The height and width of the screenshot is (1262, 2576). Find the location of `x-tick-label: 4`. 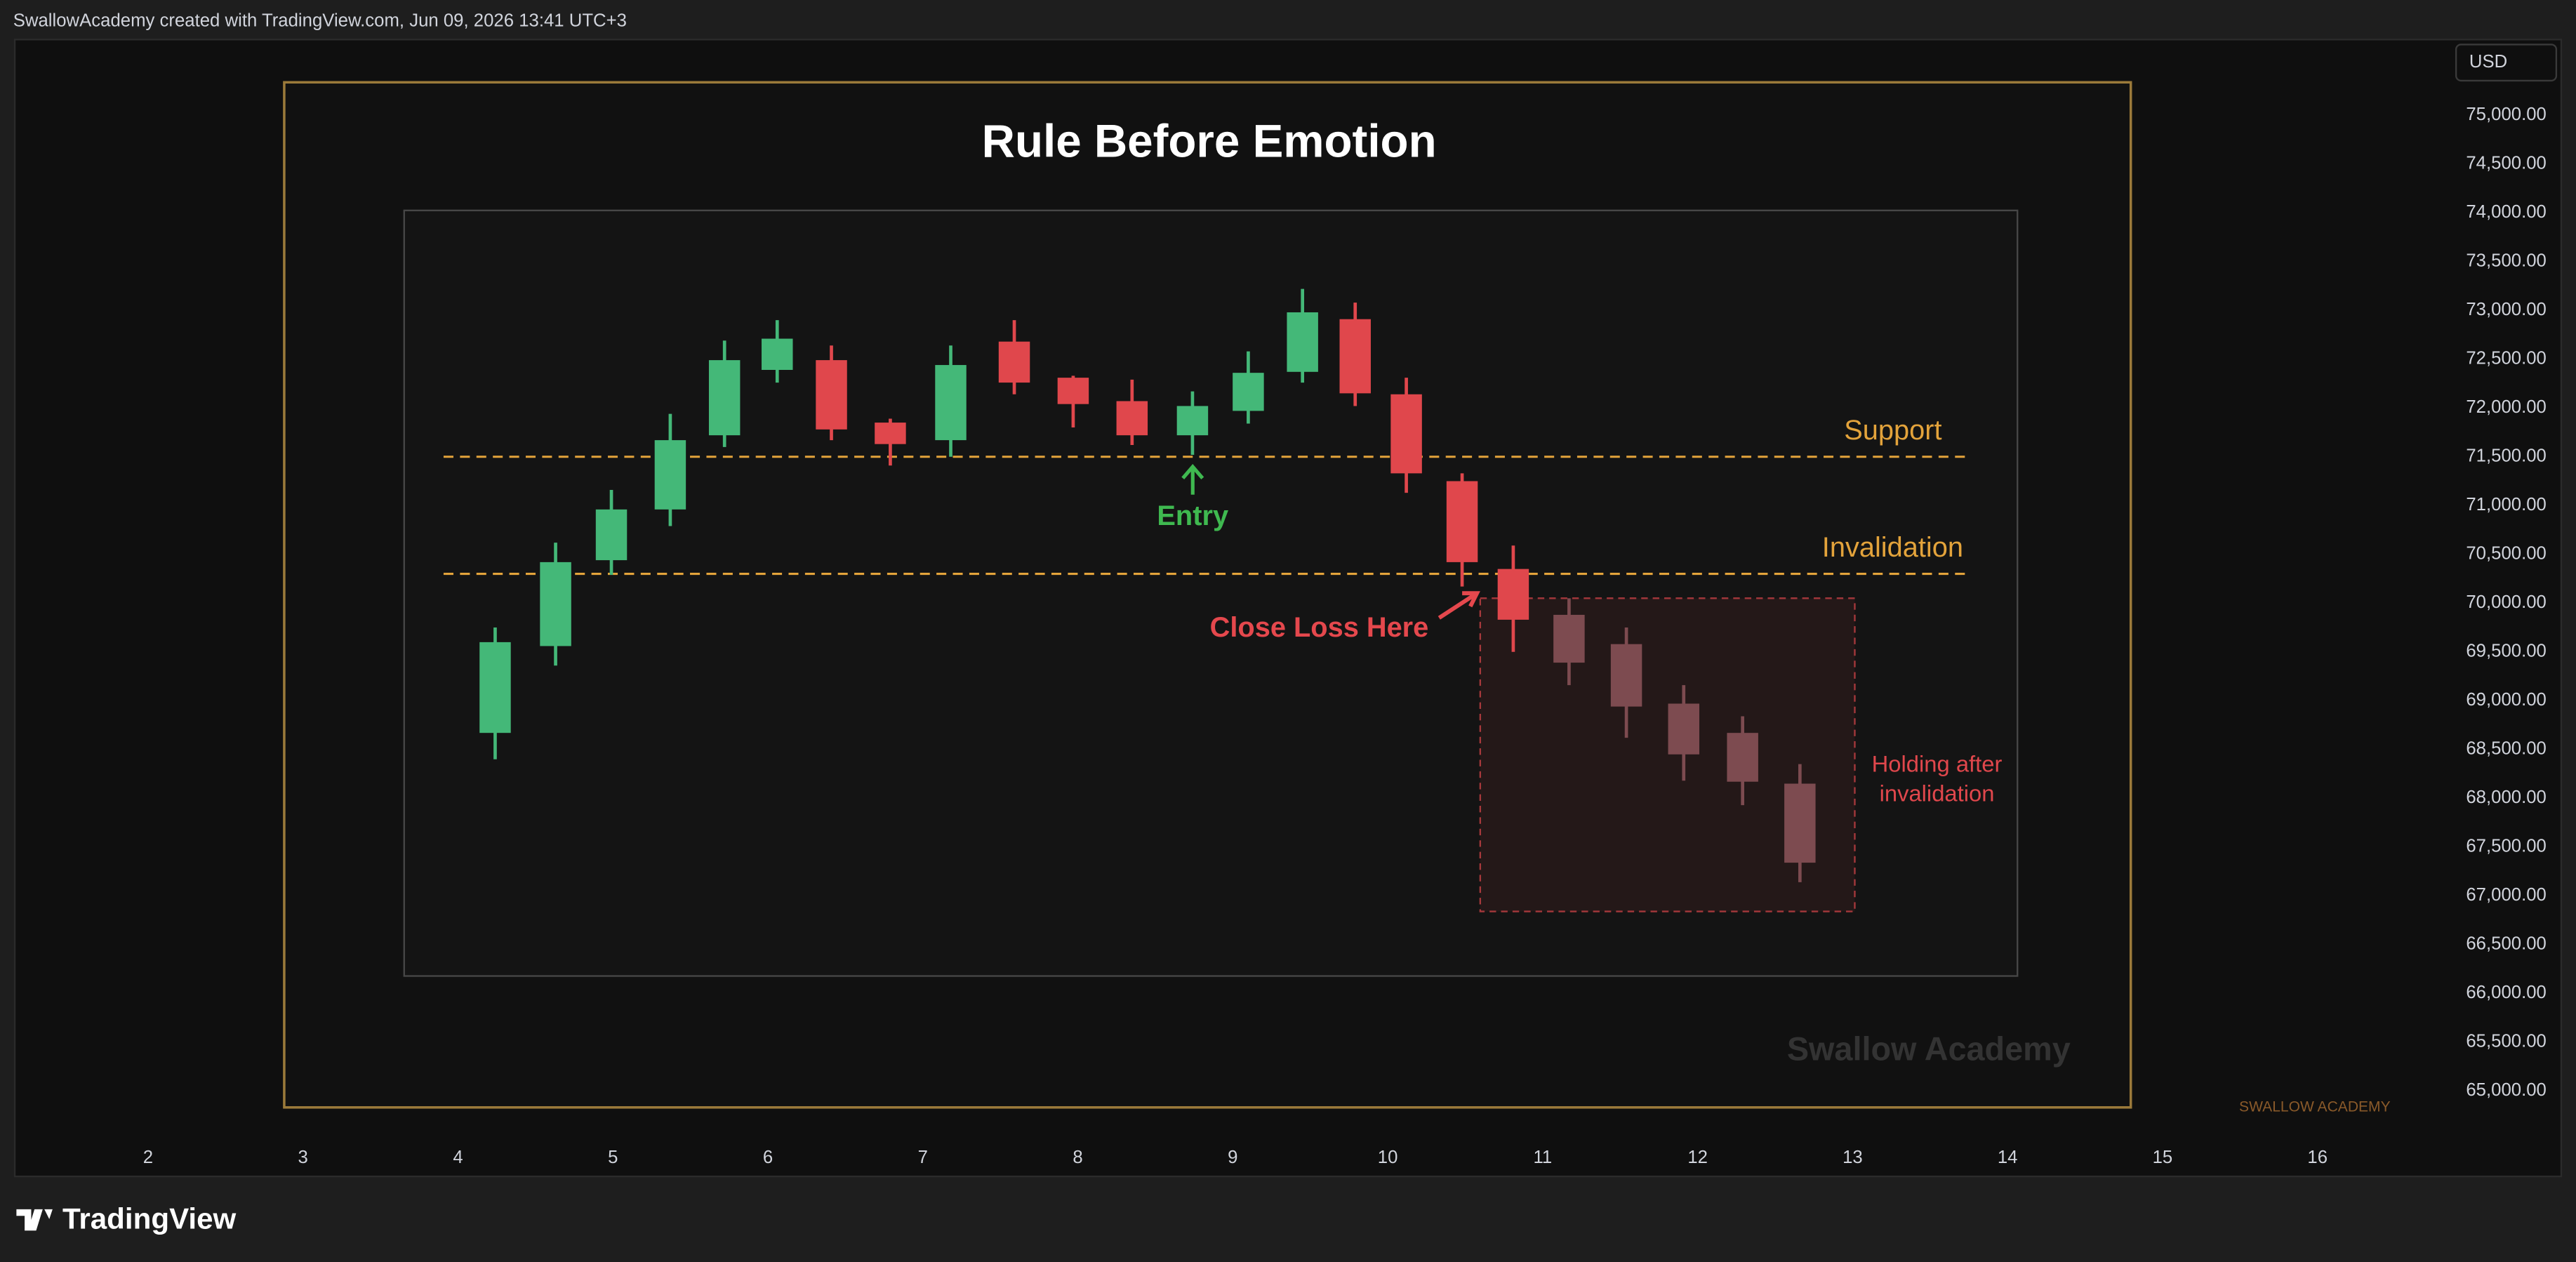

x-tick-label: 4 is located at coordinates (458, 1157).